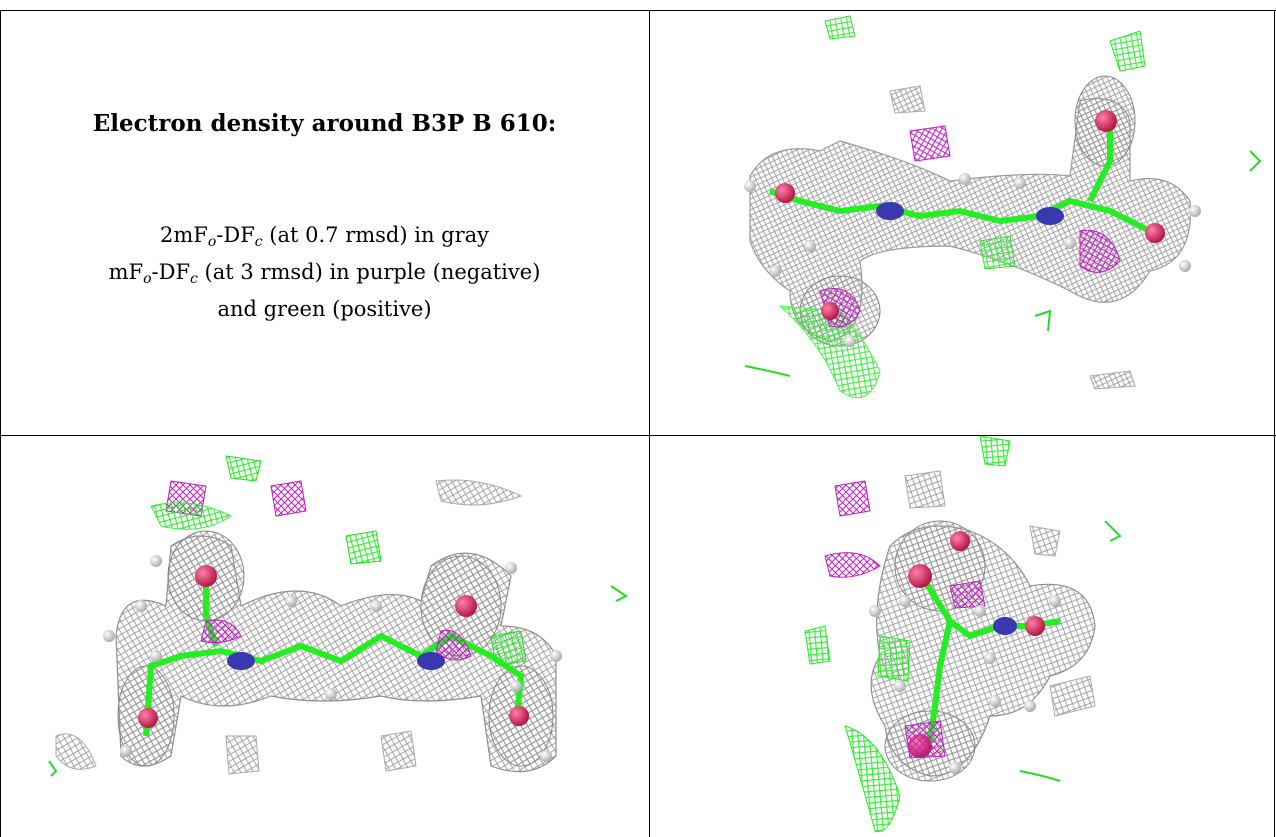 The image size is (1276, 837). What do you see at coordinates (324, 309) in the screenshot?
I see `caption-line-3: and green (positive)` at bounding box center [324, 309].